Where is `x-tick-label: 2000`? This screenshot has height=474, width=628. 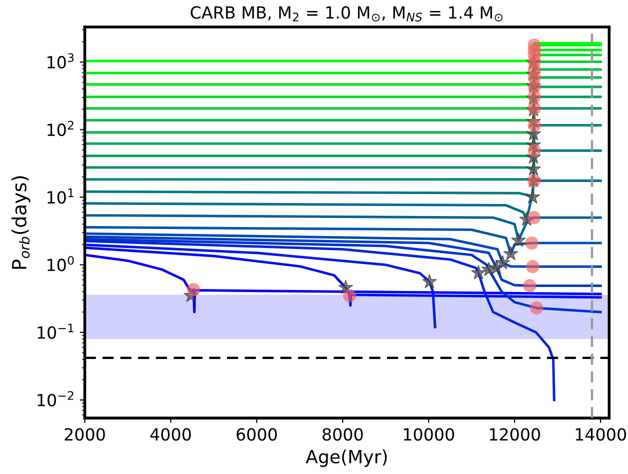
x-tick-label: 2000 is located at coordinates (84, 434).